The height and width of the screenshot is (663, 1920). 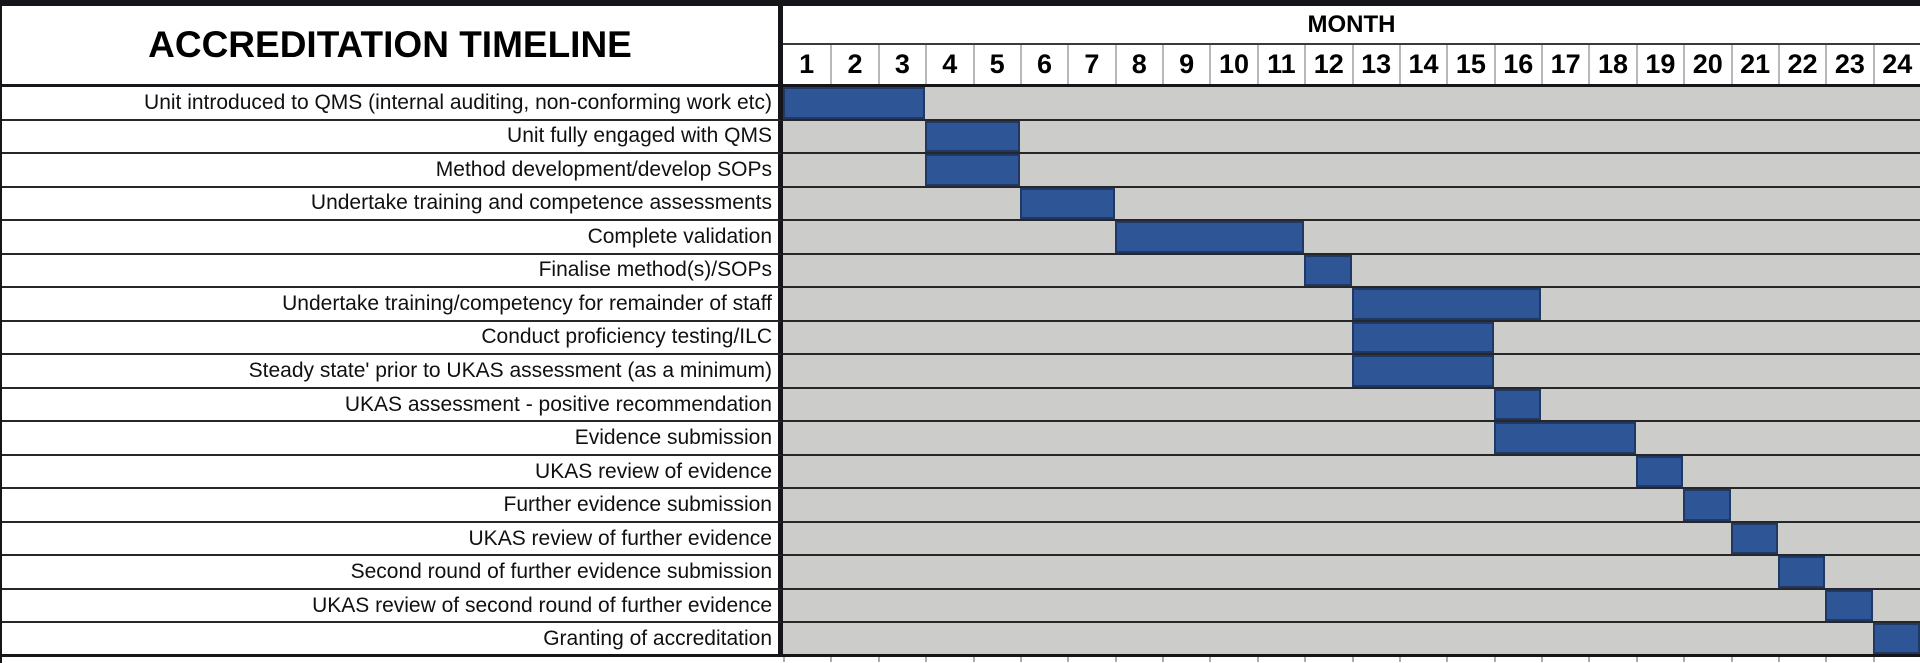 What do you see at coordinates (1611, 64) in the screenshot?
I see `month-tick: 18` at bounding box center [1611, 64].